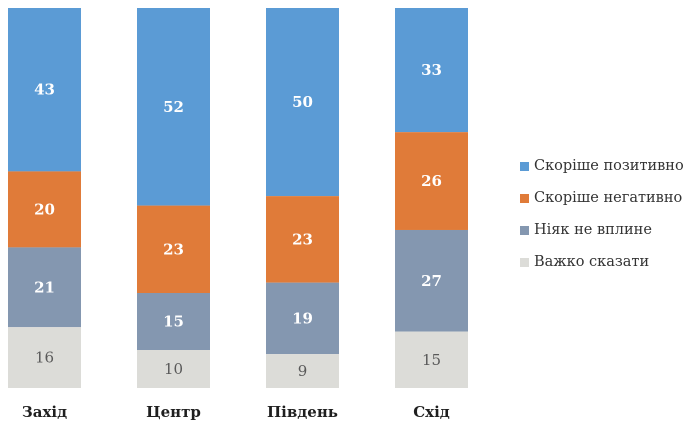  I want to click on data-label-positive: 52, so click(173, 107).